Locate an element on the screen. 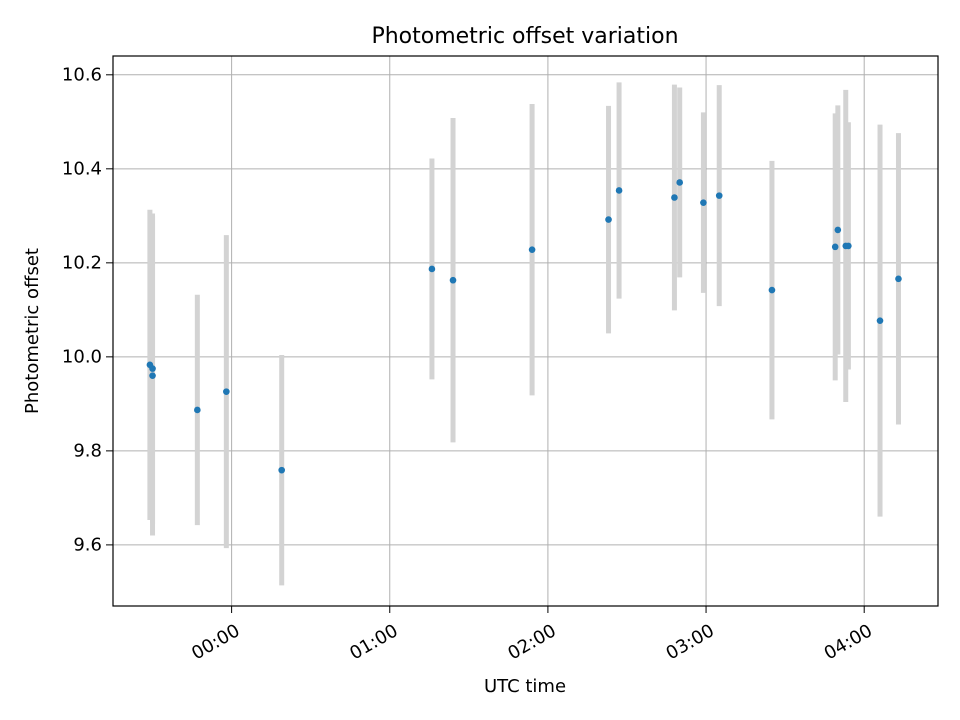 Image resolution: width=960 pixels, height=720 pixels. y-tick-label: 9.8 is located at coordinates (87, 450).